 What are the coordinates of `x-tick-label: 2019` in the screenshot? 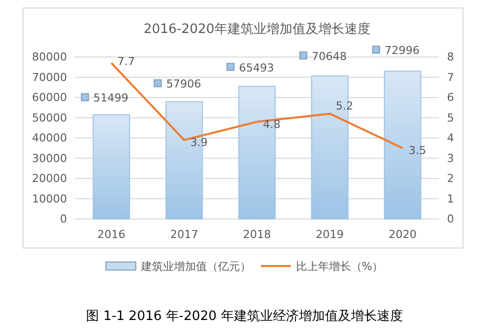 It's located at (330, 234).